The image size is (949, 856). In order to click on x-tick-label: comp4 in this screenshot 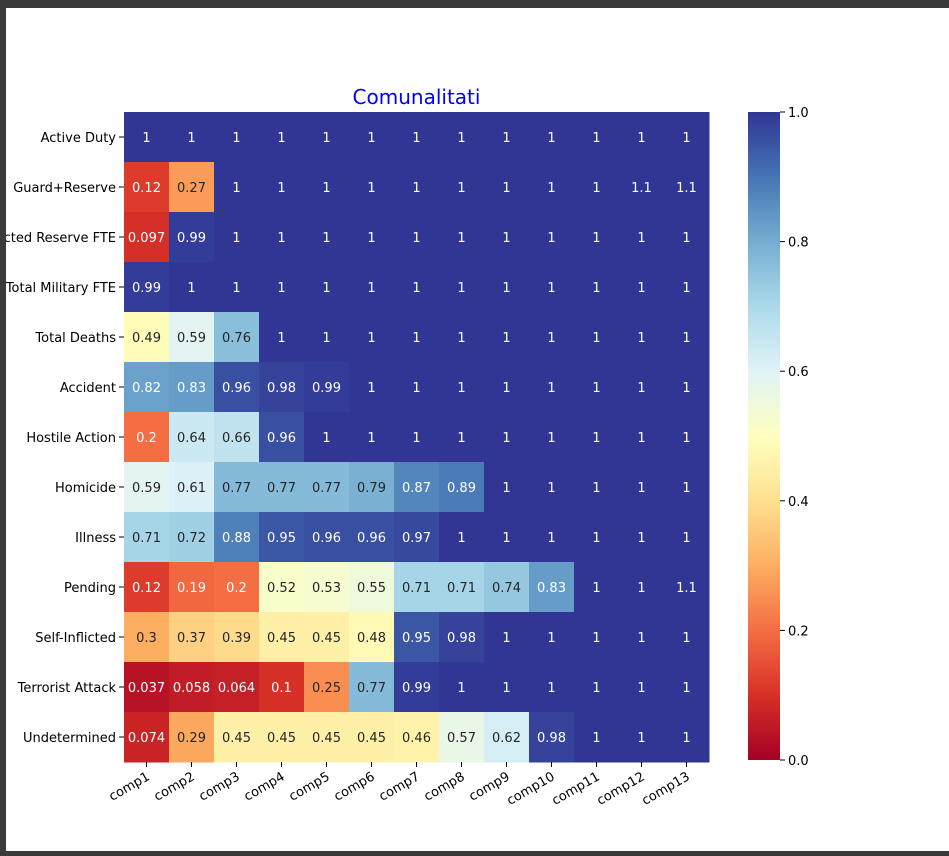, I will do `click(265, 786)`.